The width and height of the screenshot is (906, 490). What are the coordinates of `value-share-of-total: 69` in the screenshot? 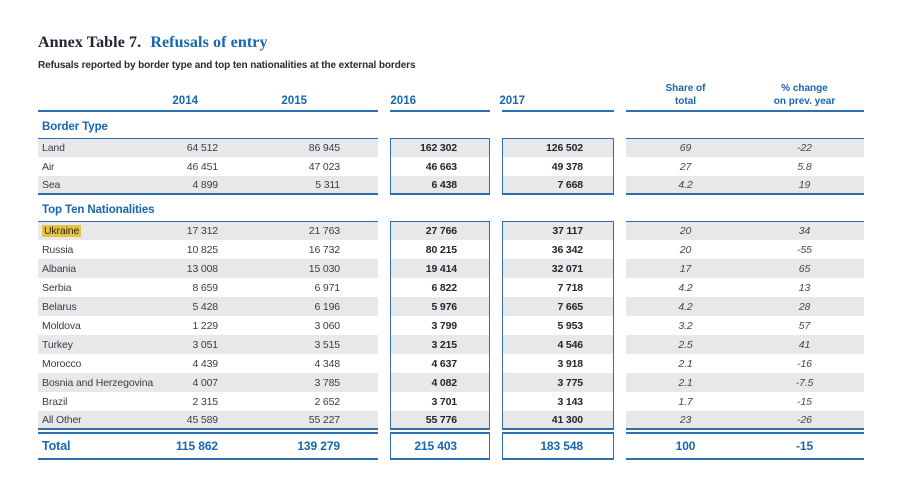 It's located at (685, 147).